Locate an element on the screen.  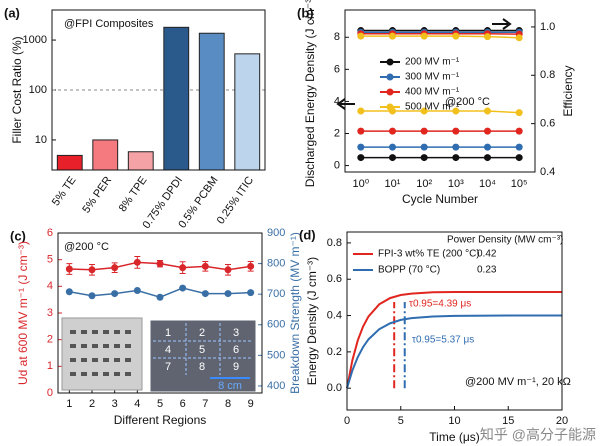
inset-label: 1 is located at coordinates (168, 333).